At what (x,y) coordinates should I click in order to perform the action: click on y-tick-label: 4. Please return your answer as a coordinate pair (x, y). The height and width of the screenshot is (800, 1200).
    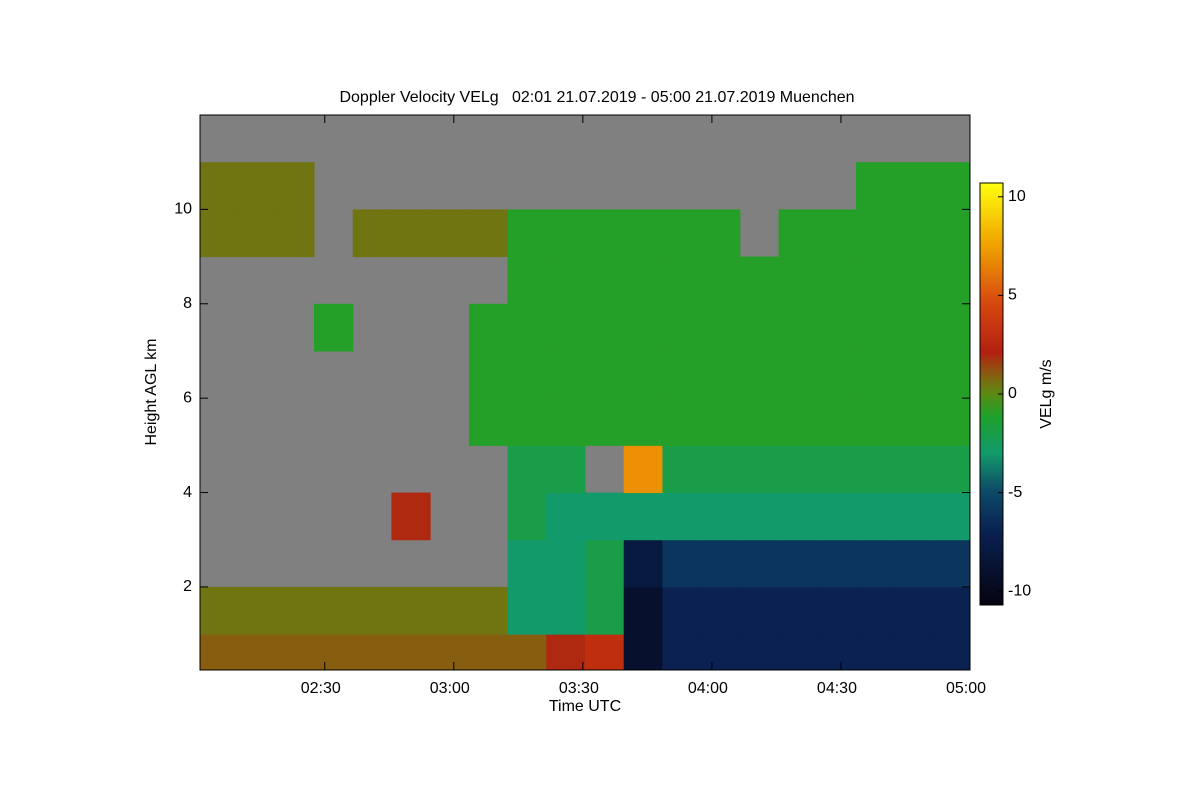
    Looking at the image, I should click on (187, 492).